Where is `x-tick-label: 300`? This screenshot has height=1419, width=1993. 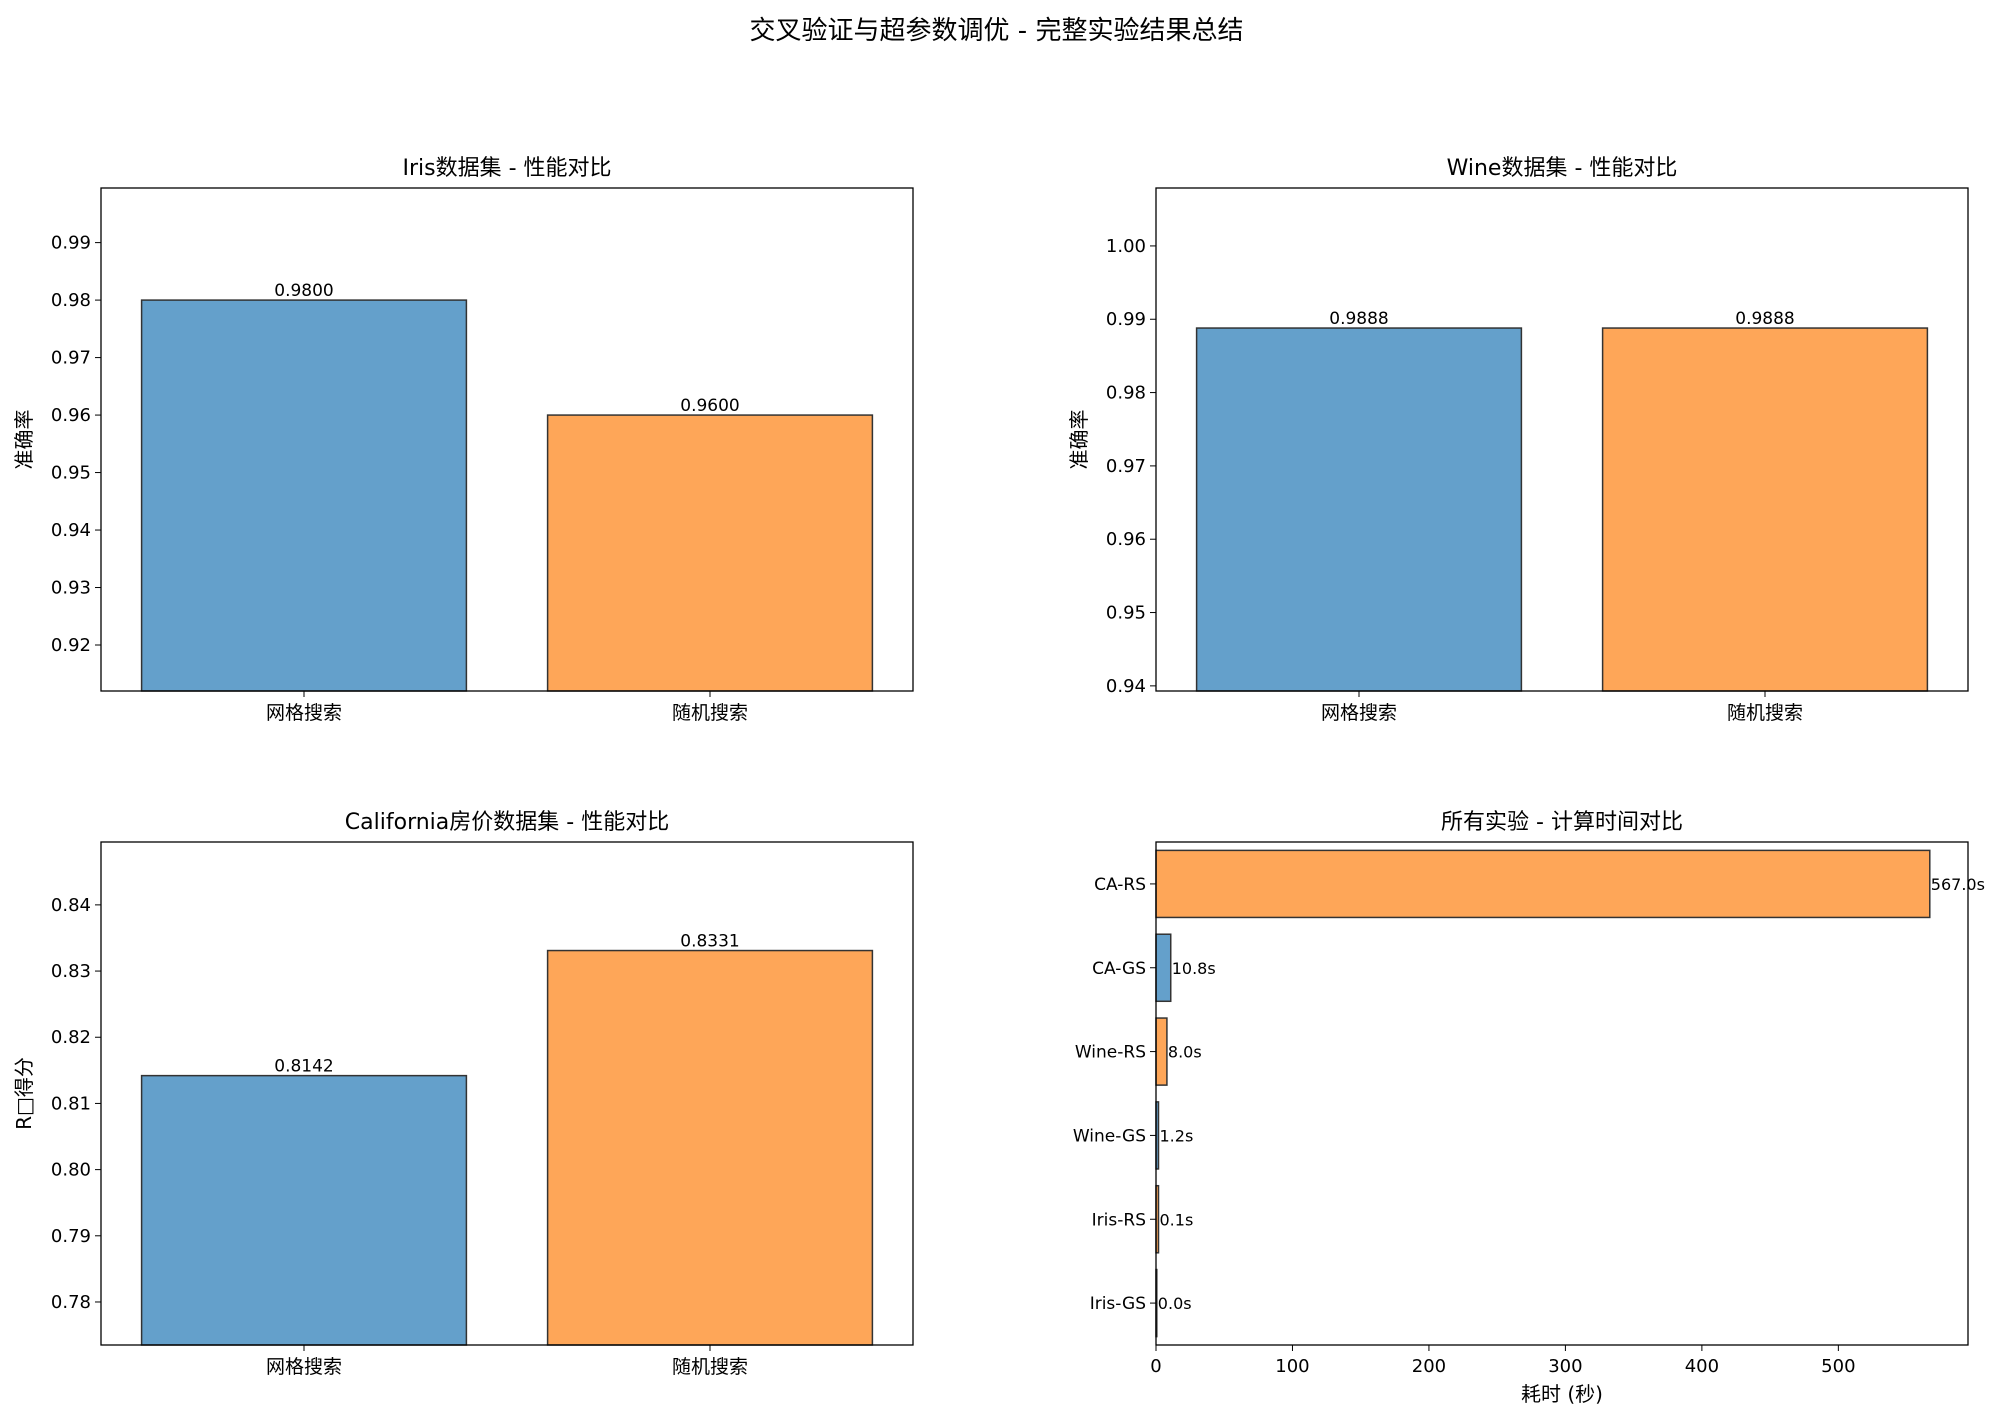
x-tick-label: 300 is located at coordinates (1565, 1366).